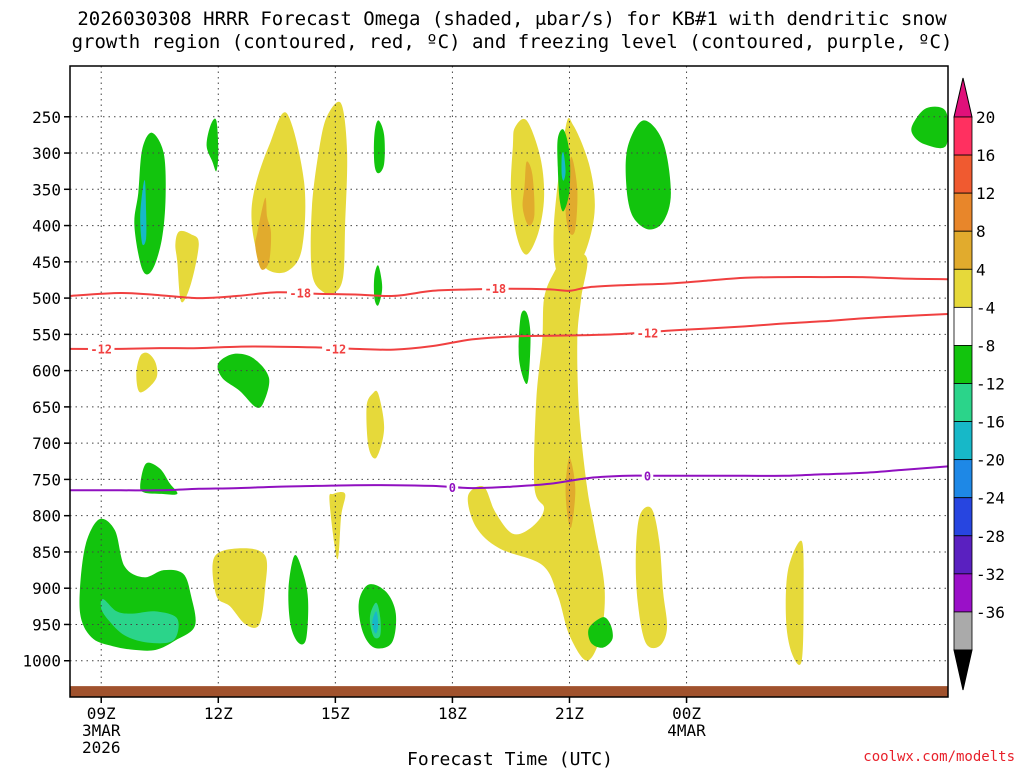 This screenshot has width=1024, height=768. I want to click on y-tick-label-900: 900, so click(46, 588).